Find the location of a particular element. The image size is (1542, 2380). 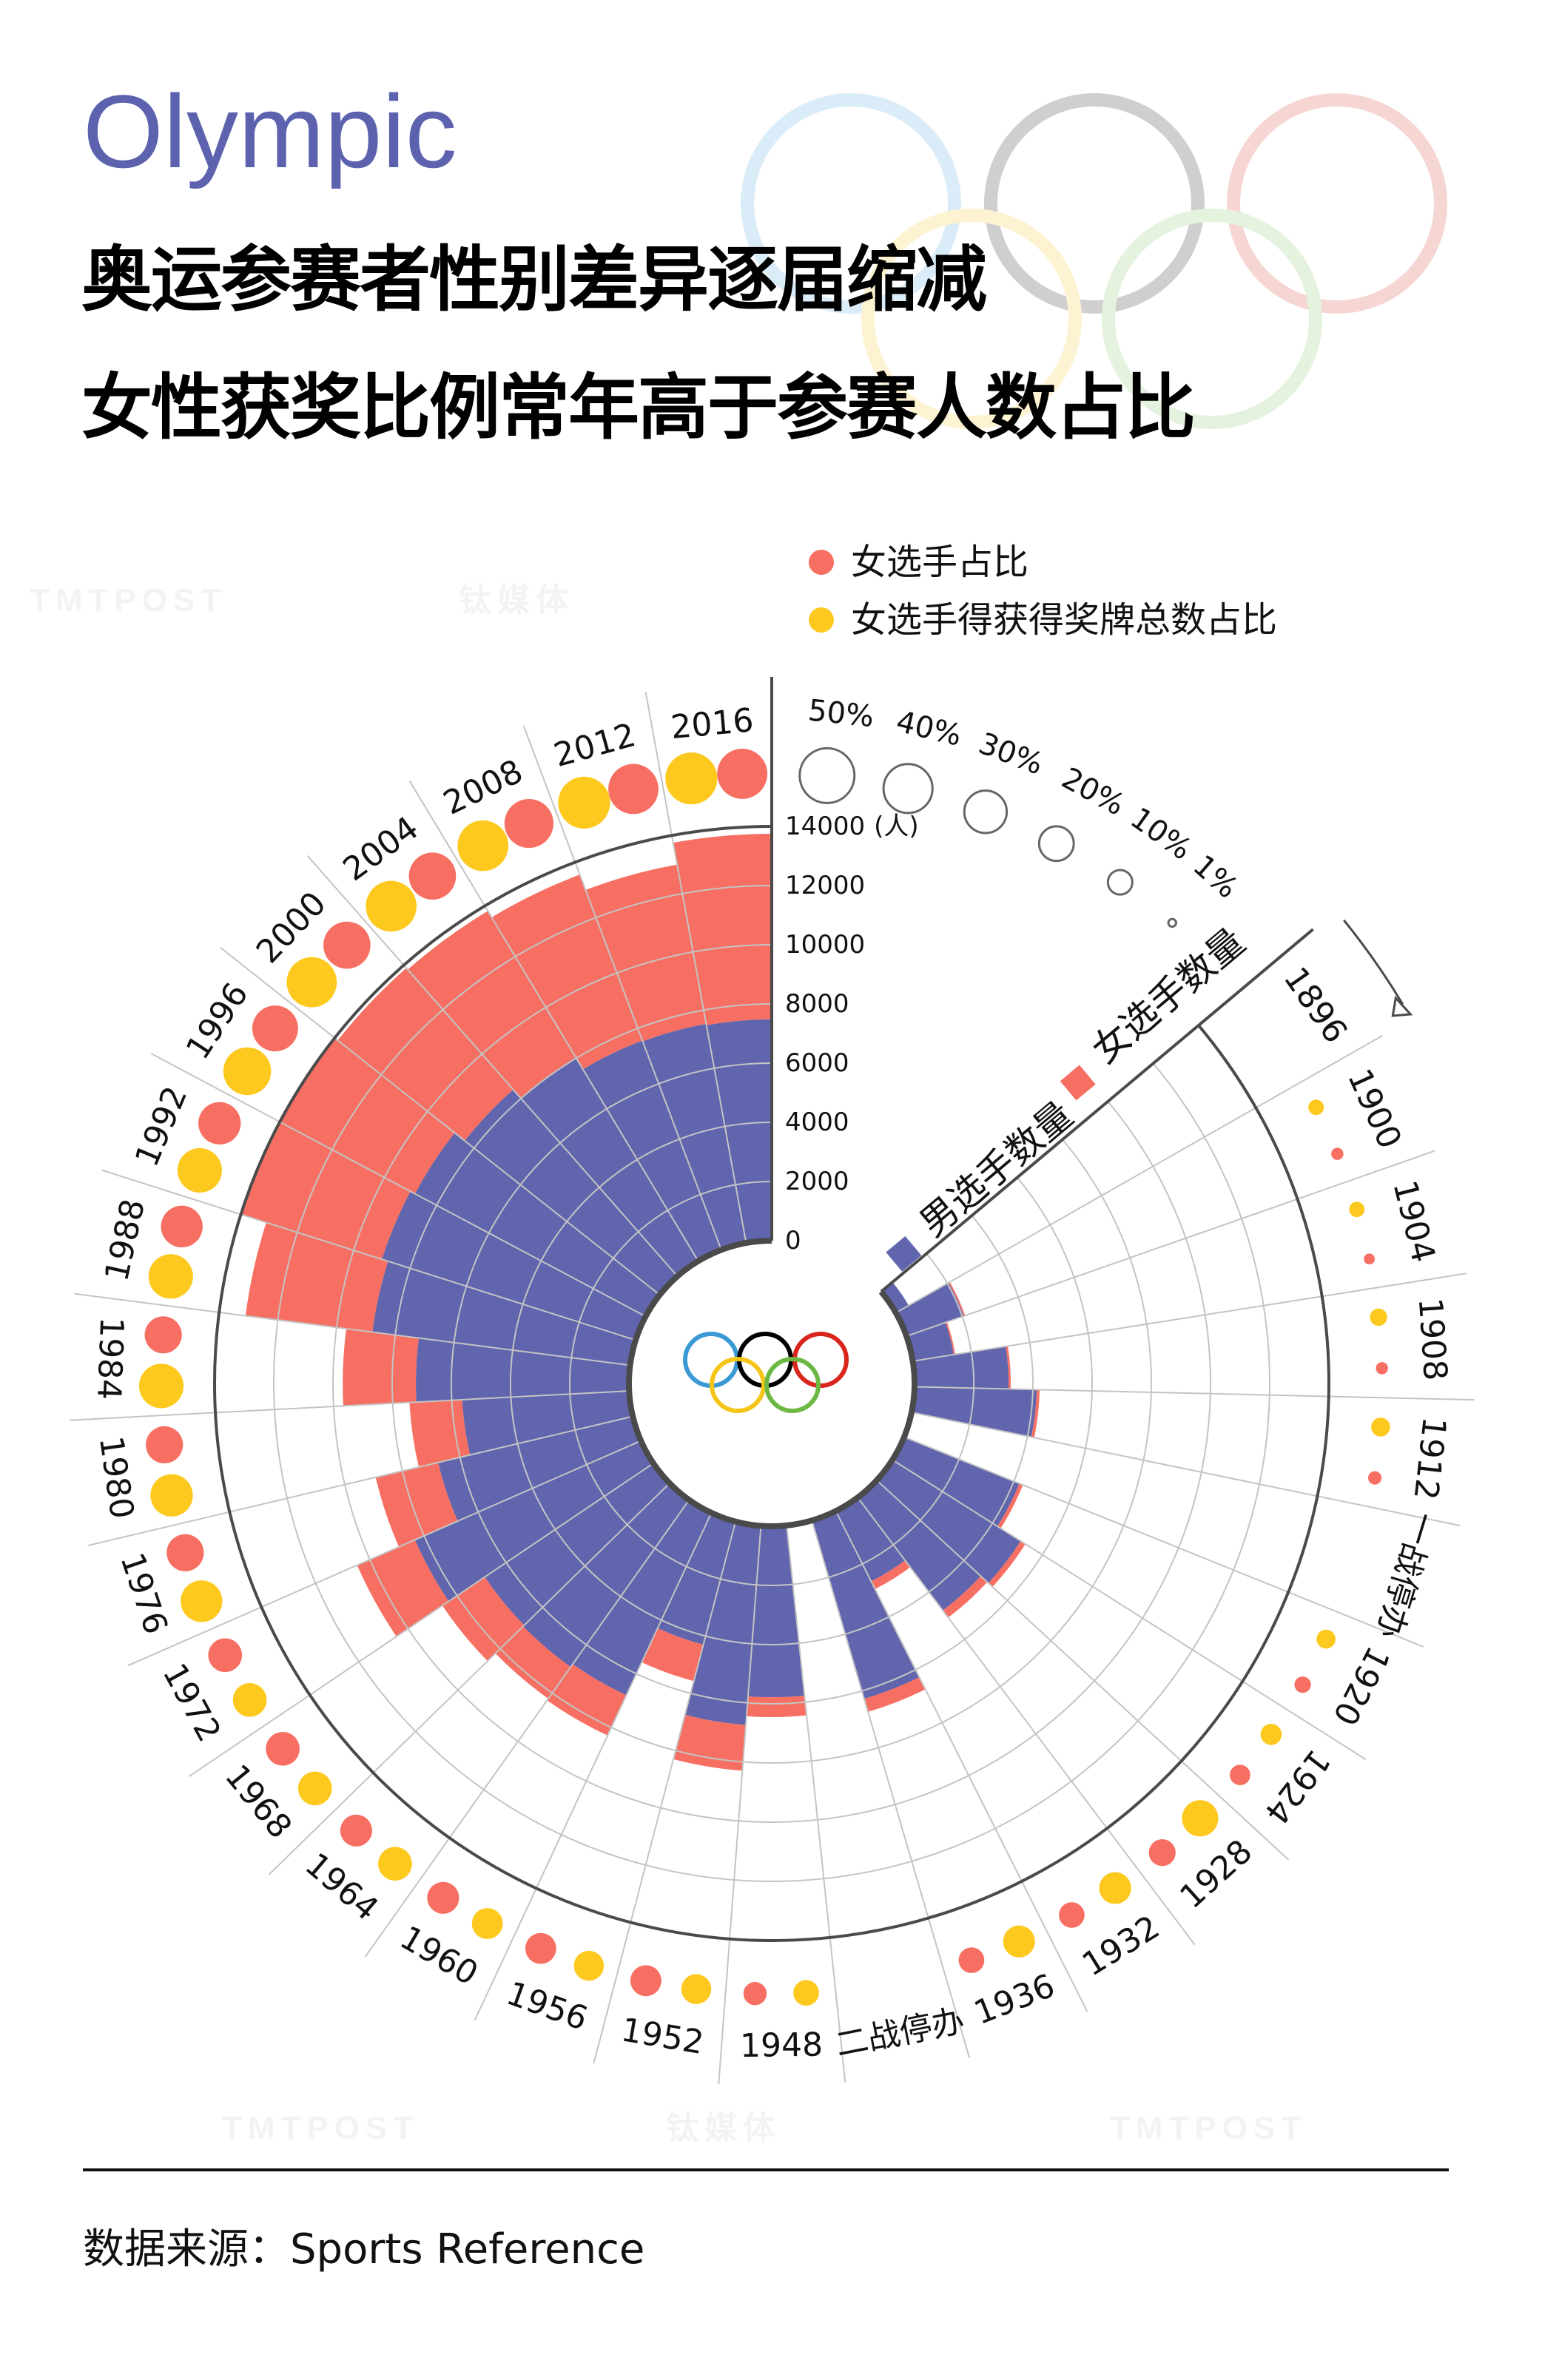

category-label: 一战停办 is located at coordinates (1406, 1575).